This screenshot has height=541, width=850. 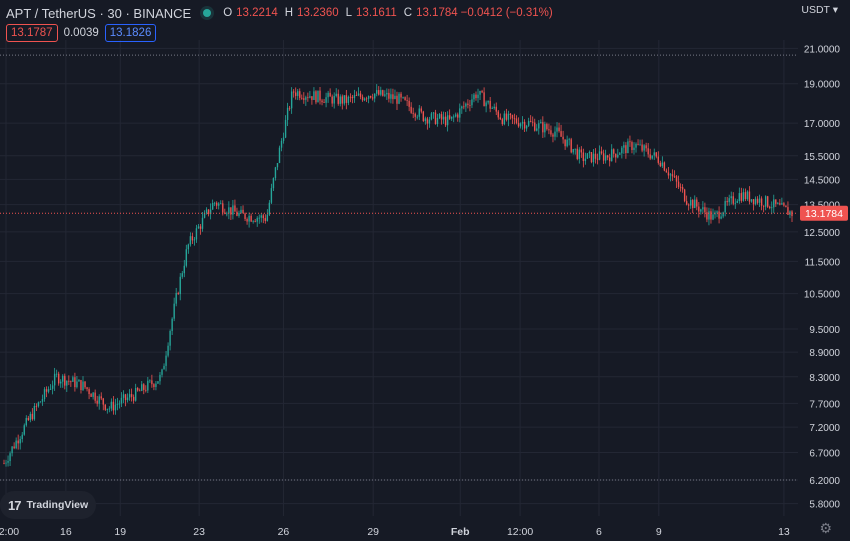 What do you see at coordinates (57, 505) in the screenshot?
I see `logo-label: TradingView` at bounding box center [57, 505].